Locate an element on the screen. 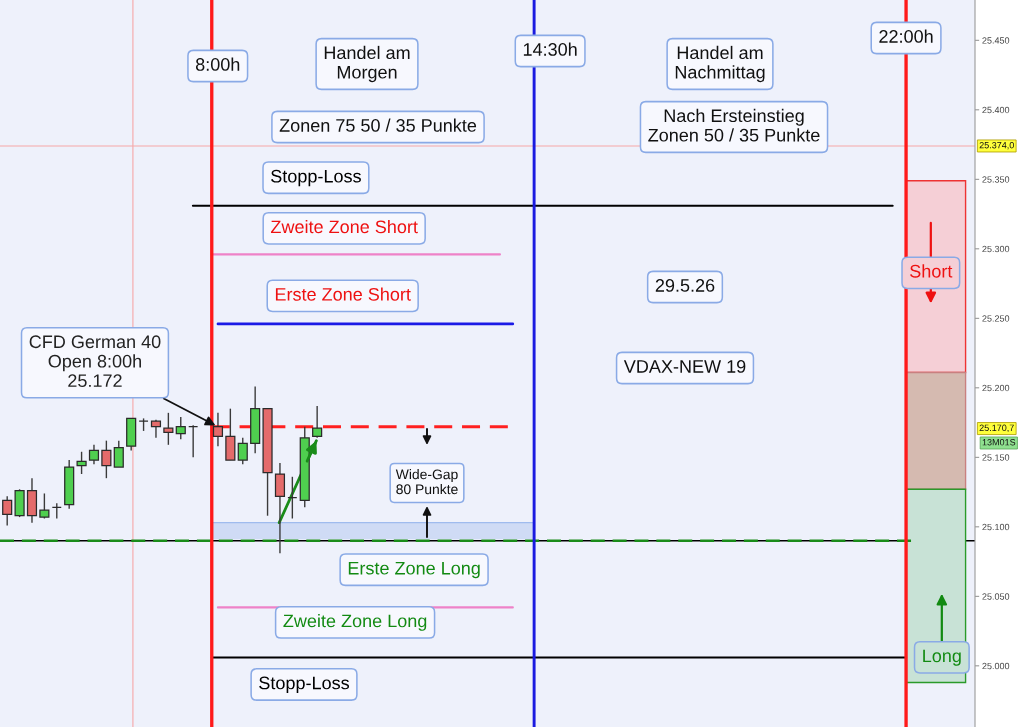 This screenshot has width=1024, height=727. text: 13M01S is located at coordinates (999, 442).